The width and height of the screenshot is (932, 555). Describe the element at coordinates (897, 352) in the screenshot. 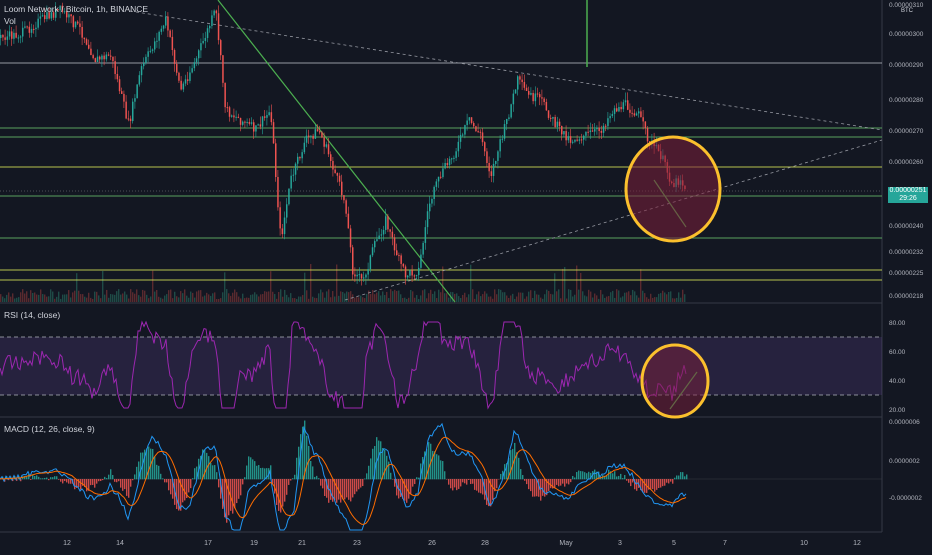

I see `rsi-tick-label: 60.00` at that location.